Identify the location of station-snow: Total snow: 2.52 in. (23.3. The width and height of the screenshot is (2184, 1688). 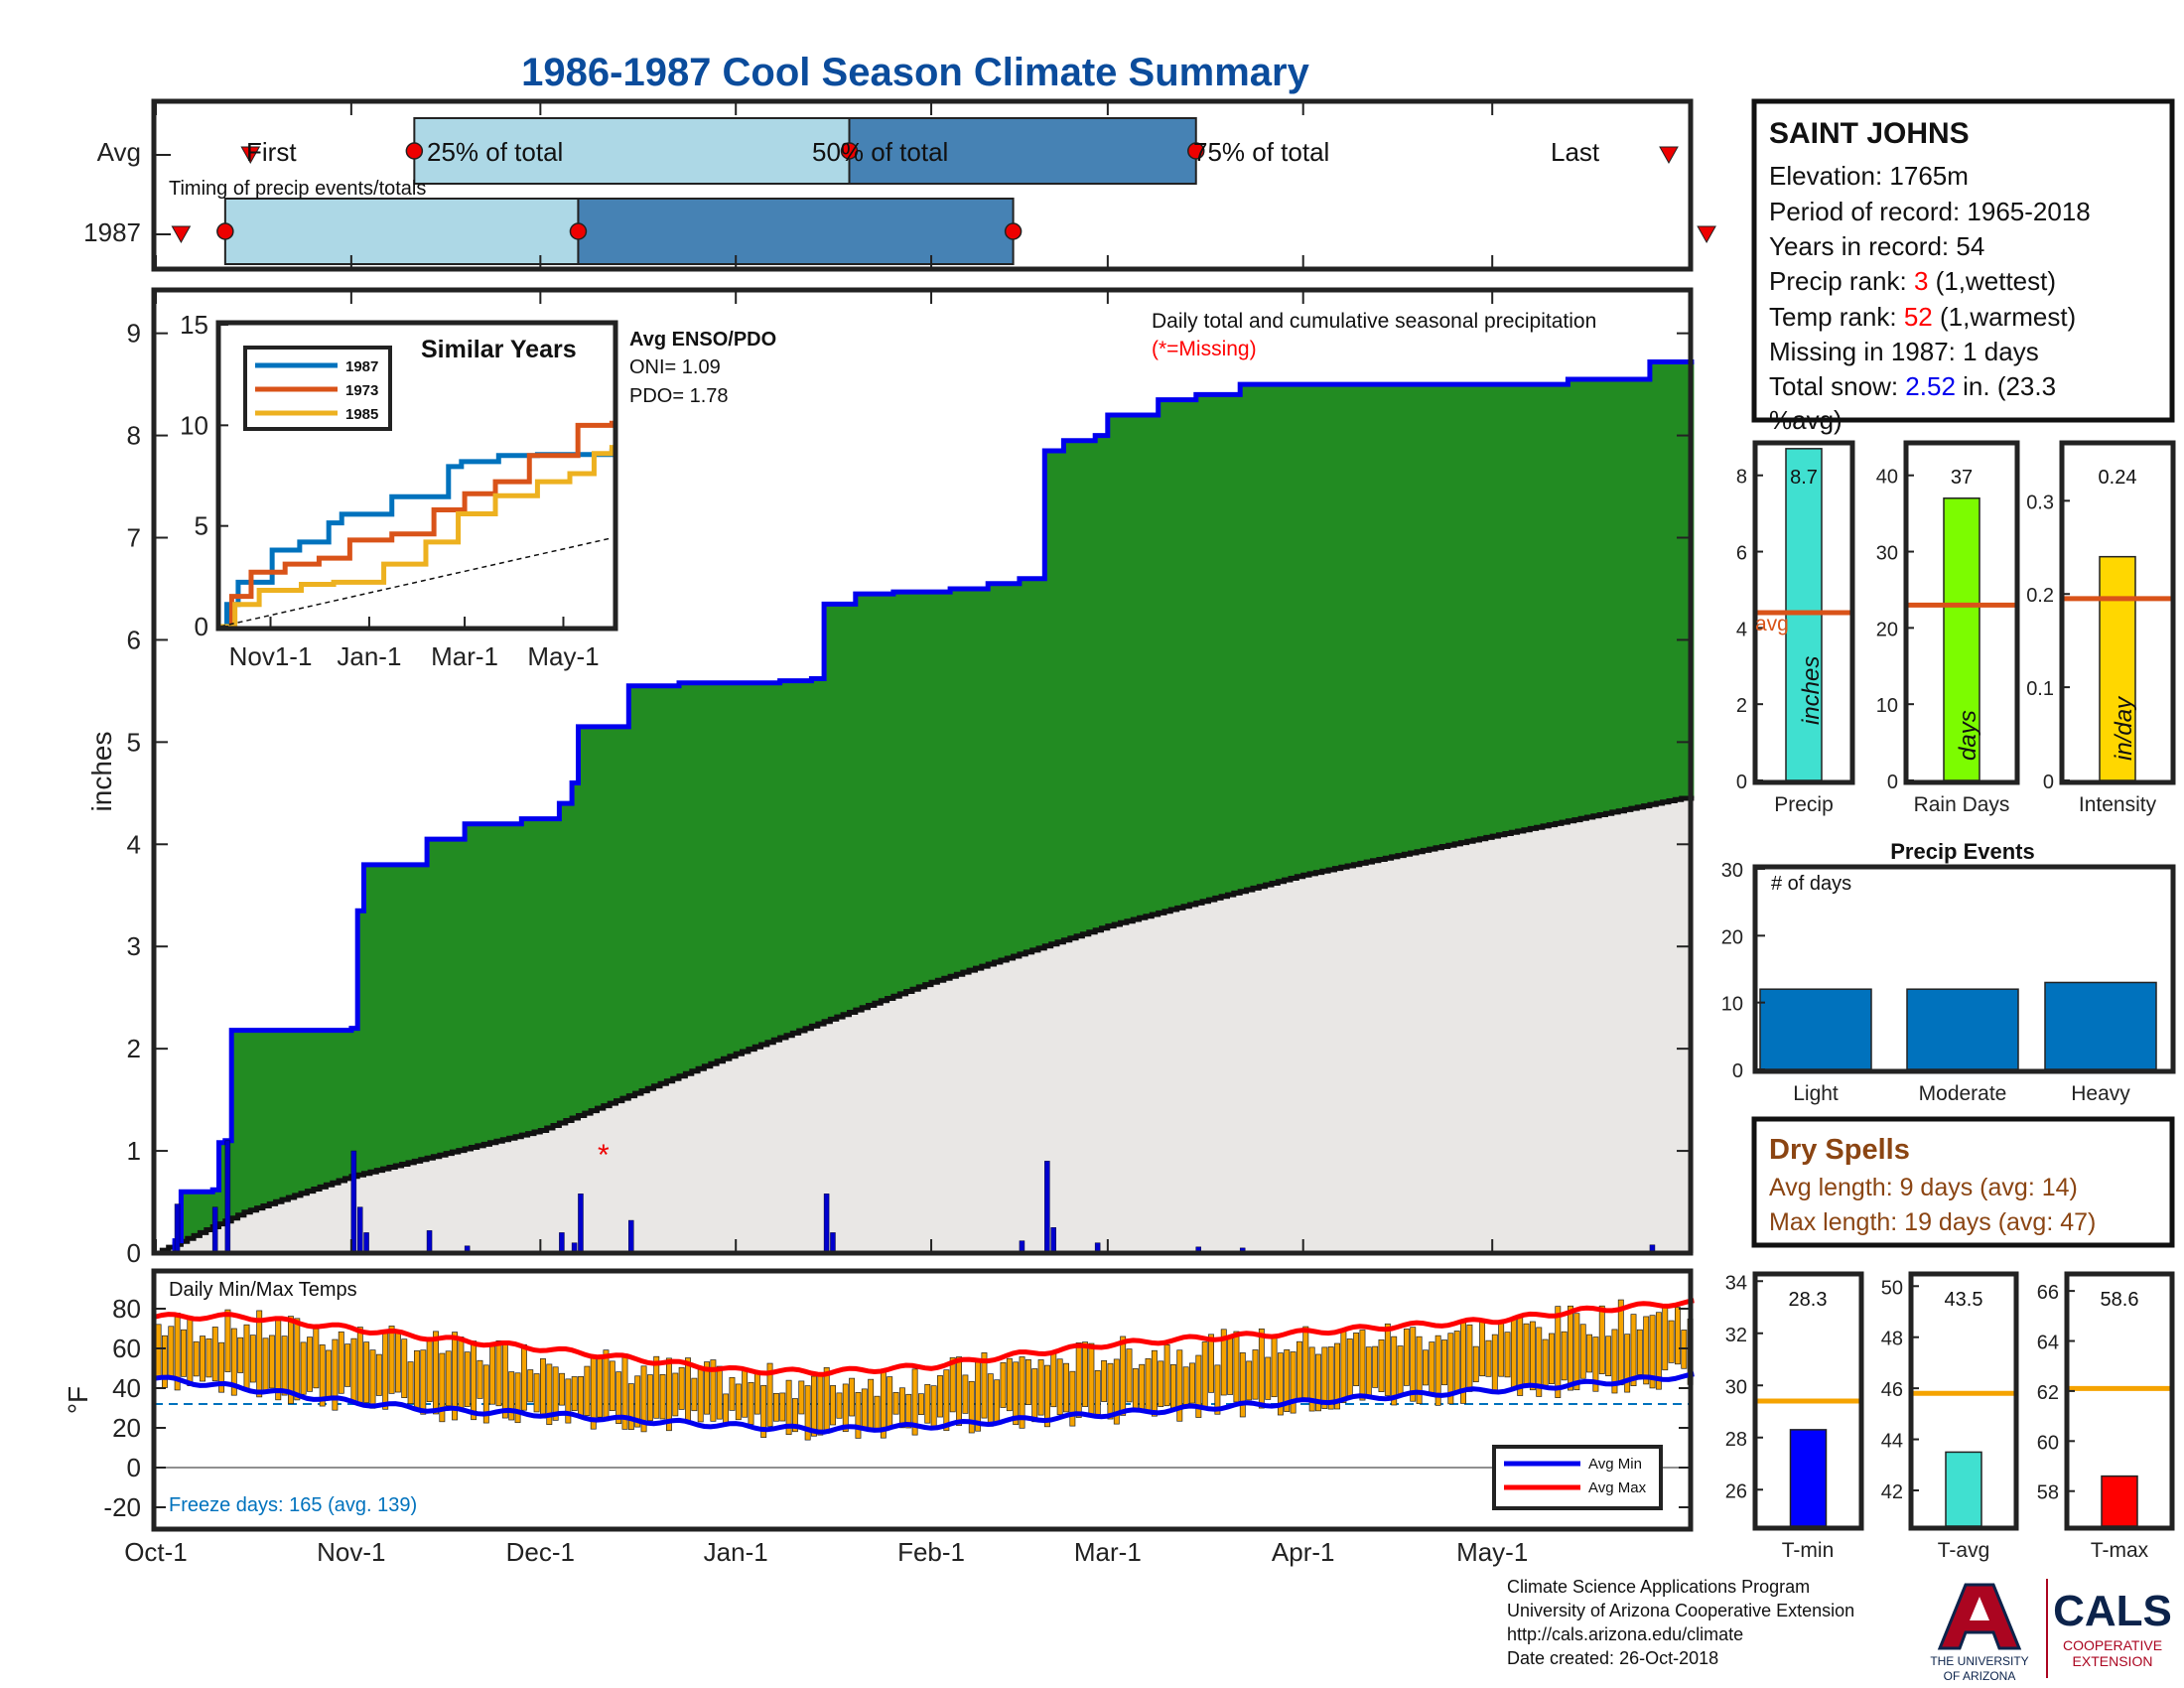
(1912, 386).